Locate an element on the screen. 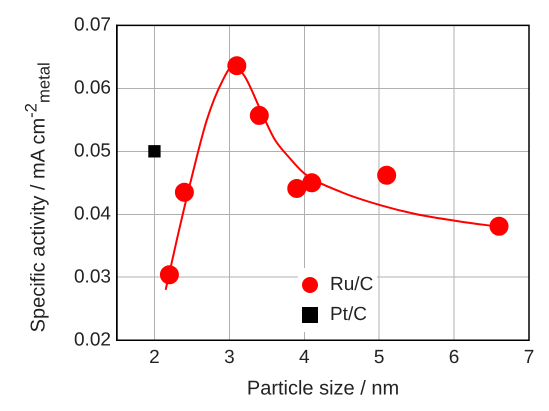 The height and width of the screenshot is (411, 549). y-tick-label: 0.07 is located at coordinates (92, 25).